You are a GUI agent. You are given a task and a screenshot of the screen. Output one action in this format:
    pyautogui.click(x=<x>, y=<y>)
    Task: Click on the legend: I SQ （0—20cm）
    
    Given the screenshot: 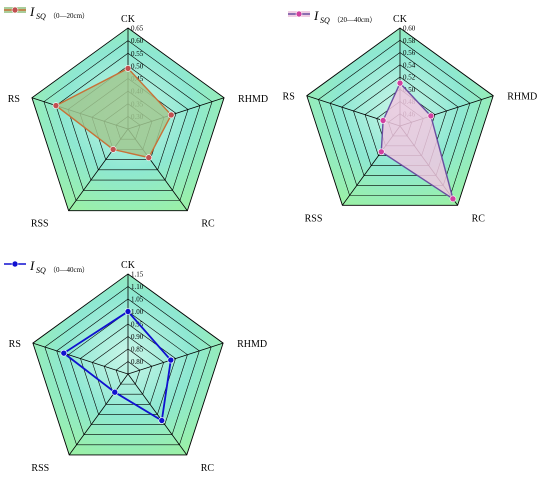 What is the action you would take?
    pyautogui.click(x=46, y=12)
    